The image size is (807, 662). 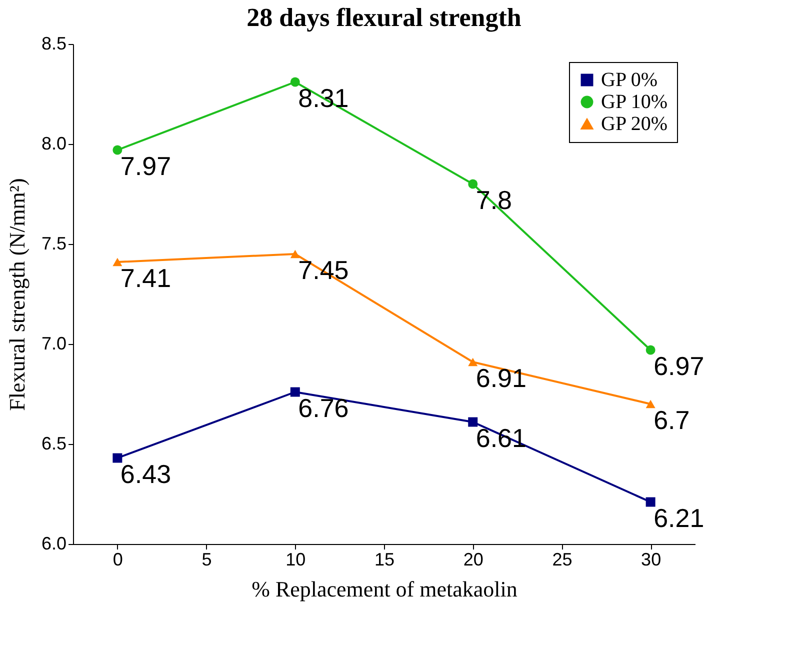 I want to click on y-tick-label: 7.0, so click(x=53, y=344).